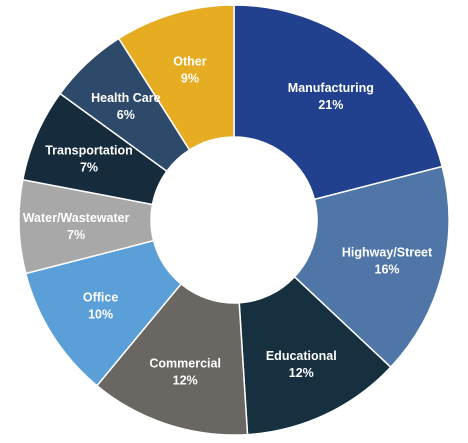  What do you see at coordinates (126, 98) in the screenshot?
I see `slice-label-health-care: Health Care` at bounding box center [126, 98].